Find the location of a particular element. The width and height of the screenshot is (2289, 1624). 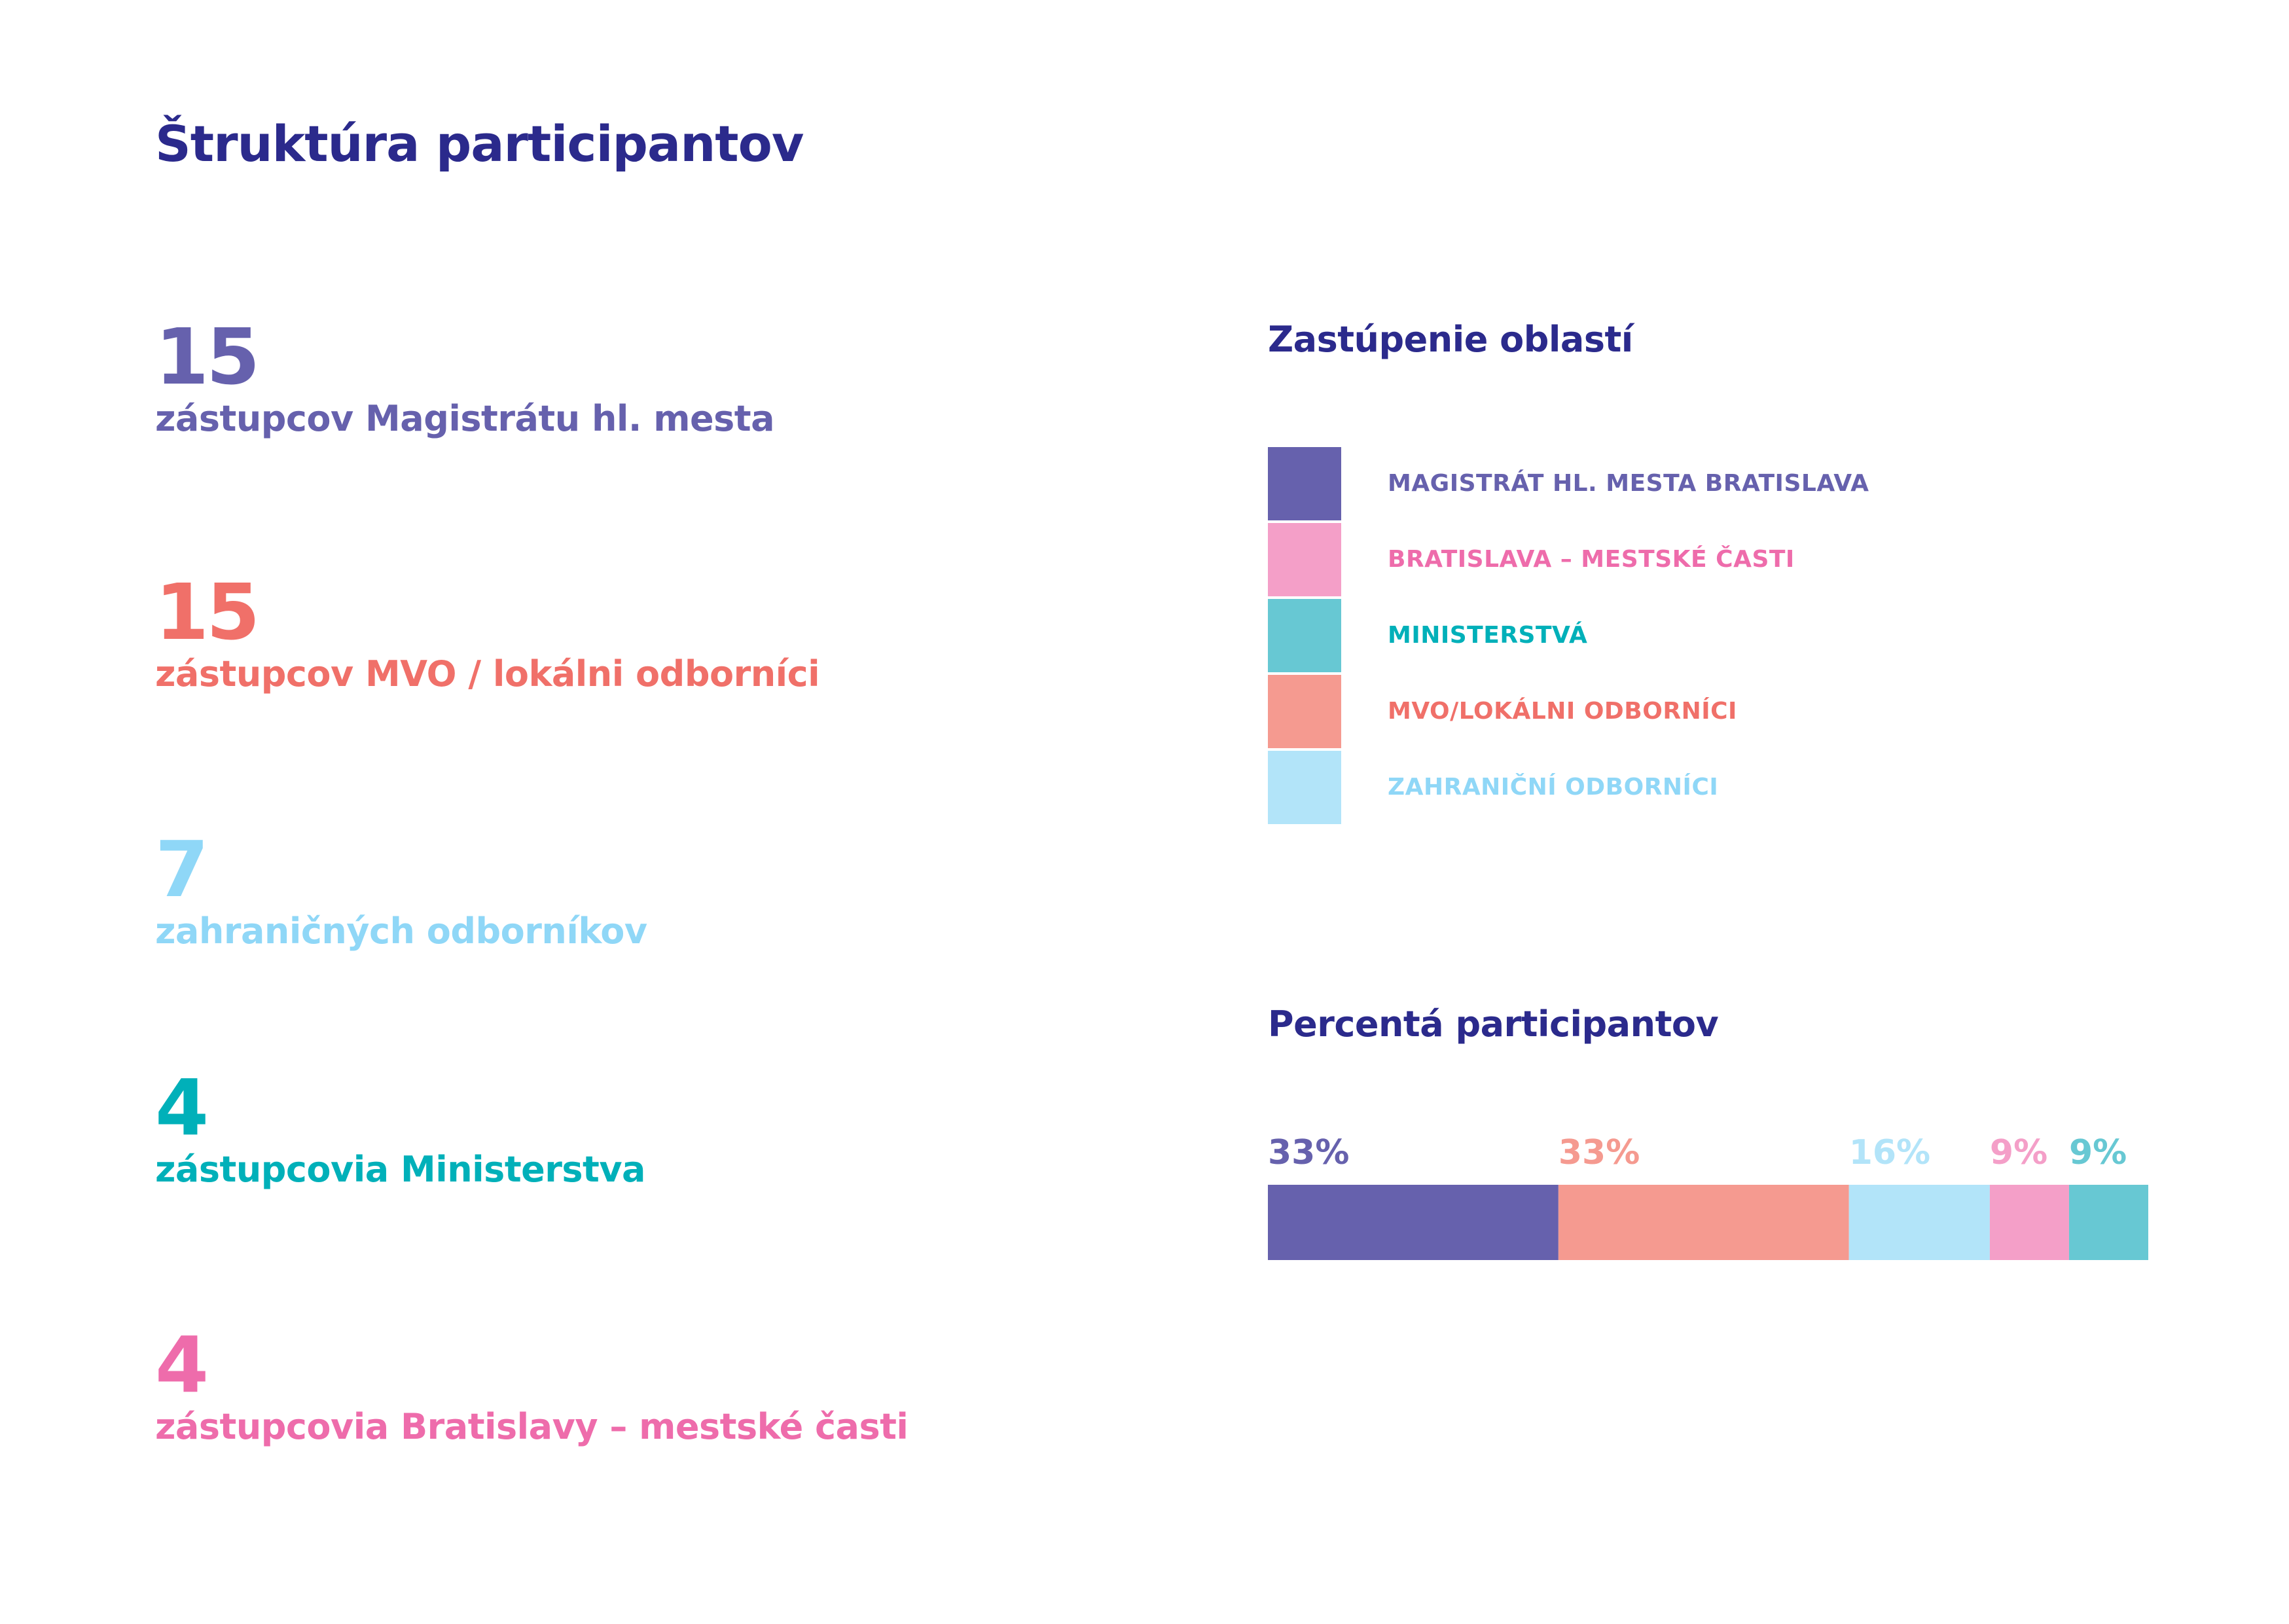

legend-label: BRATISLAVA – MESTSKÉ ČASTI is located at coordinates (1591, 559).